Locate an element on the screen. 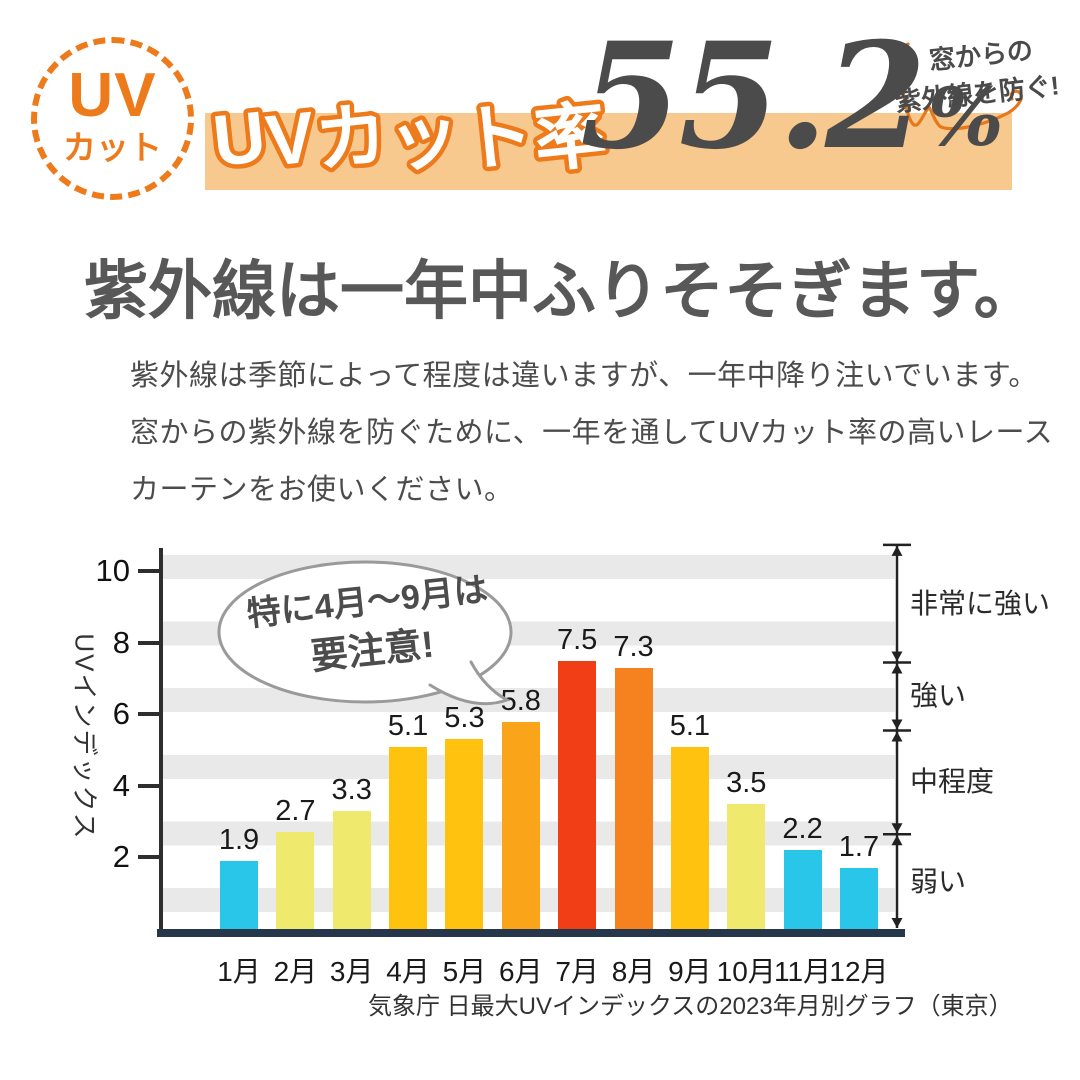 Image resolution: width=1080 pixels, height=1080 pixels. bar-value-label: 5.3 is located at coordinates (464, 718).